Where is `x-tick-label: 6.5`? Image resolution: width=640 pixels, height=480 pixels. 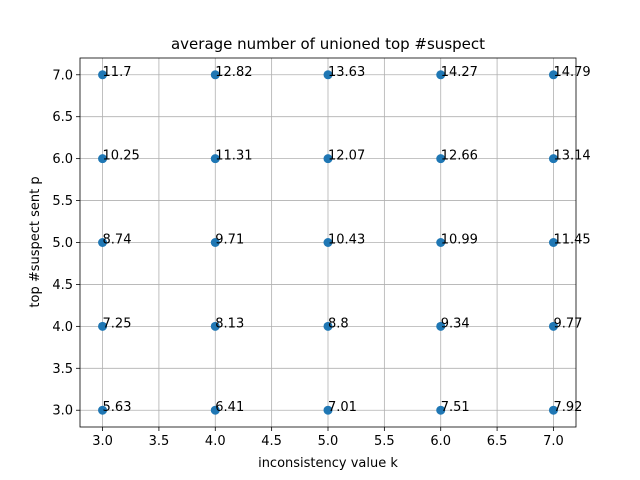 x-tick-label: 6.5 is located at coordinates (497, 441).